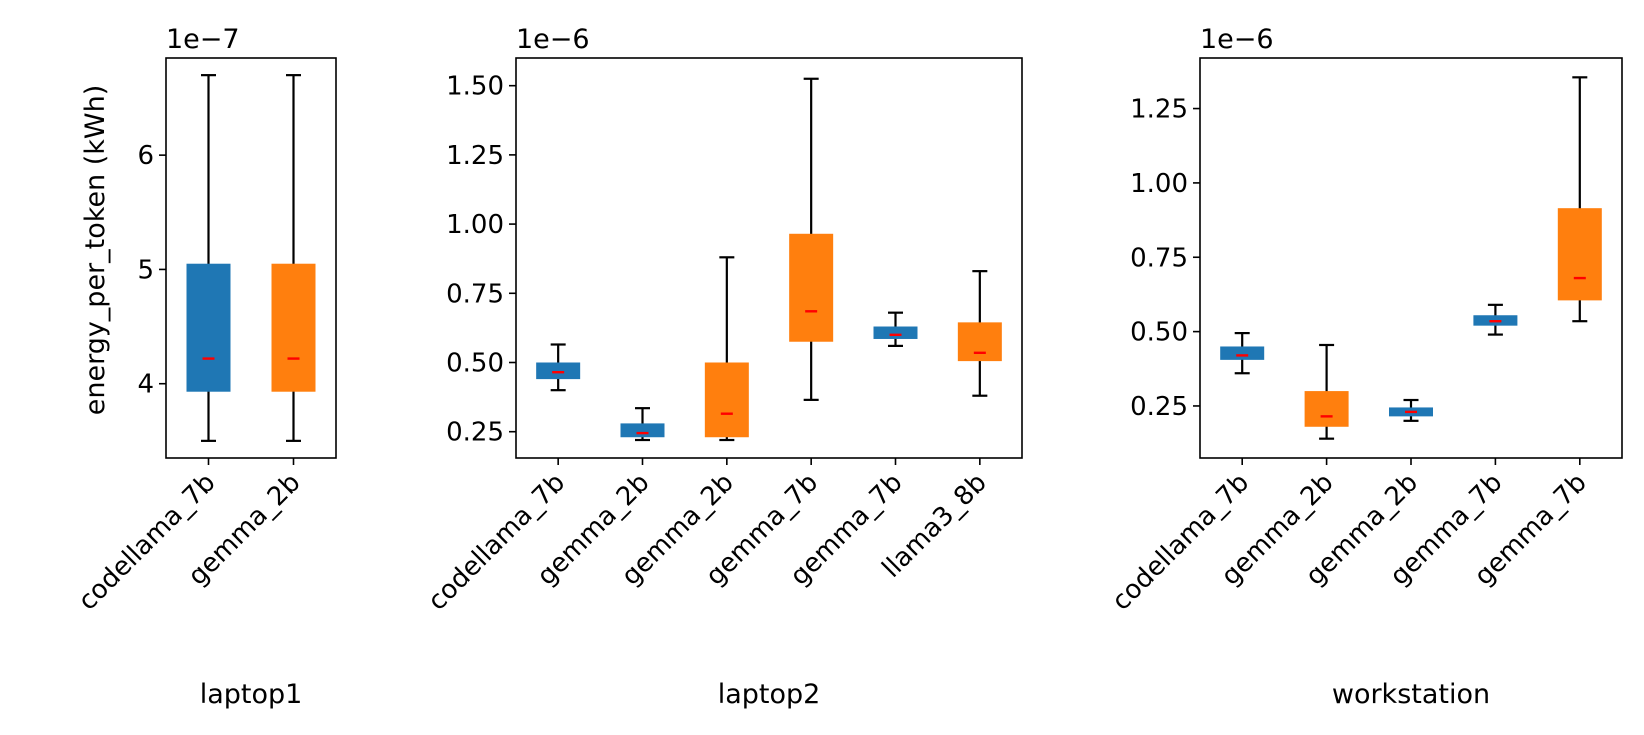  I want to click on y-tick-label: 4, so click(145, 385).